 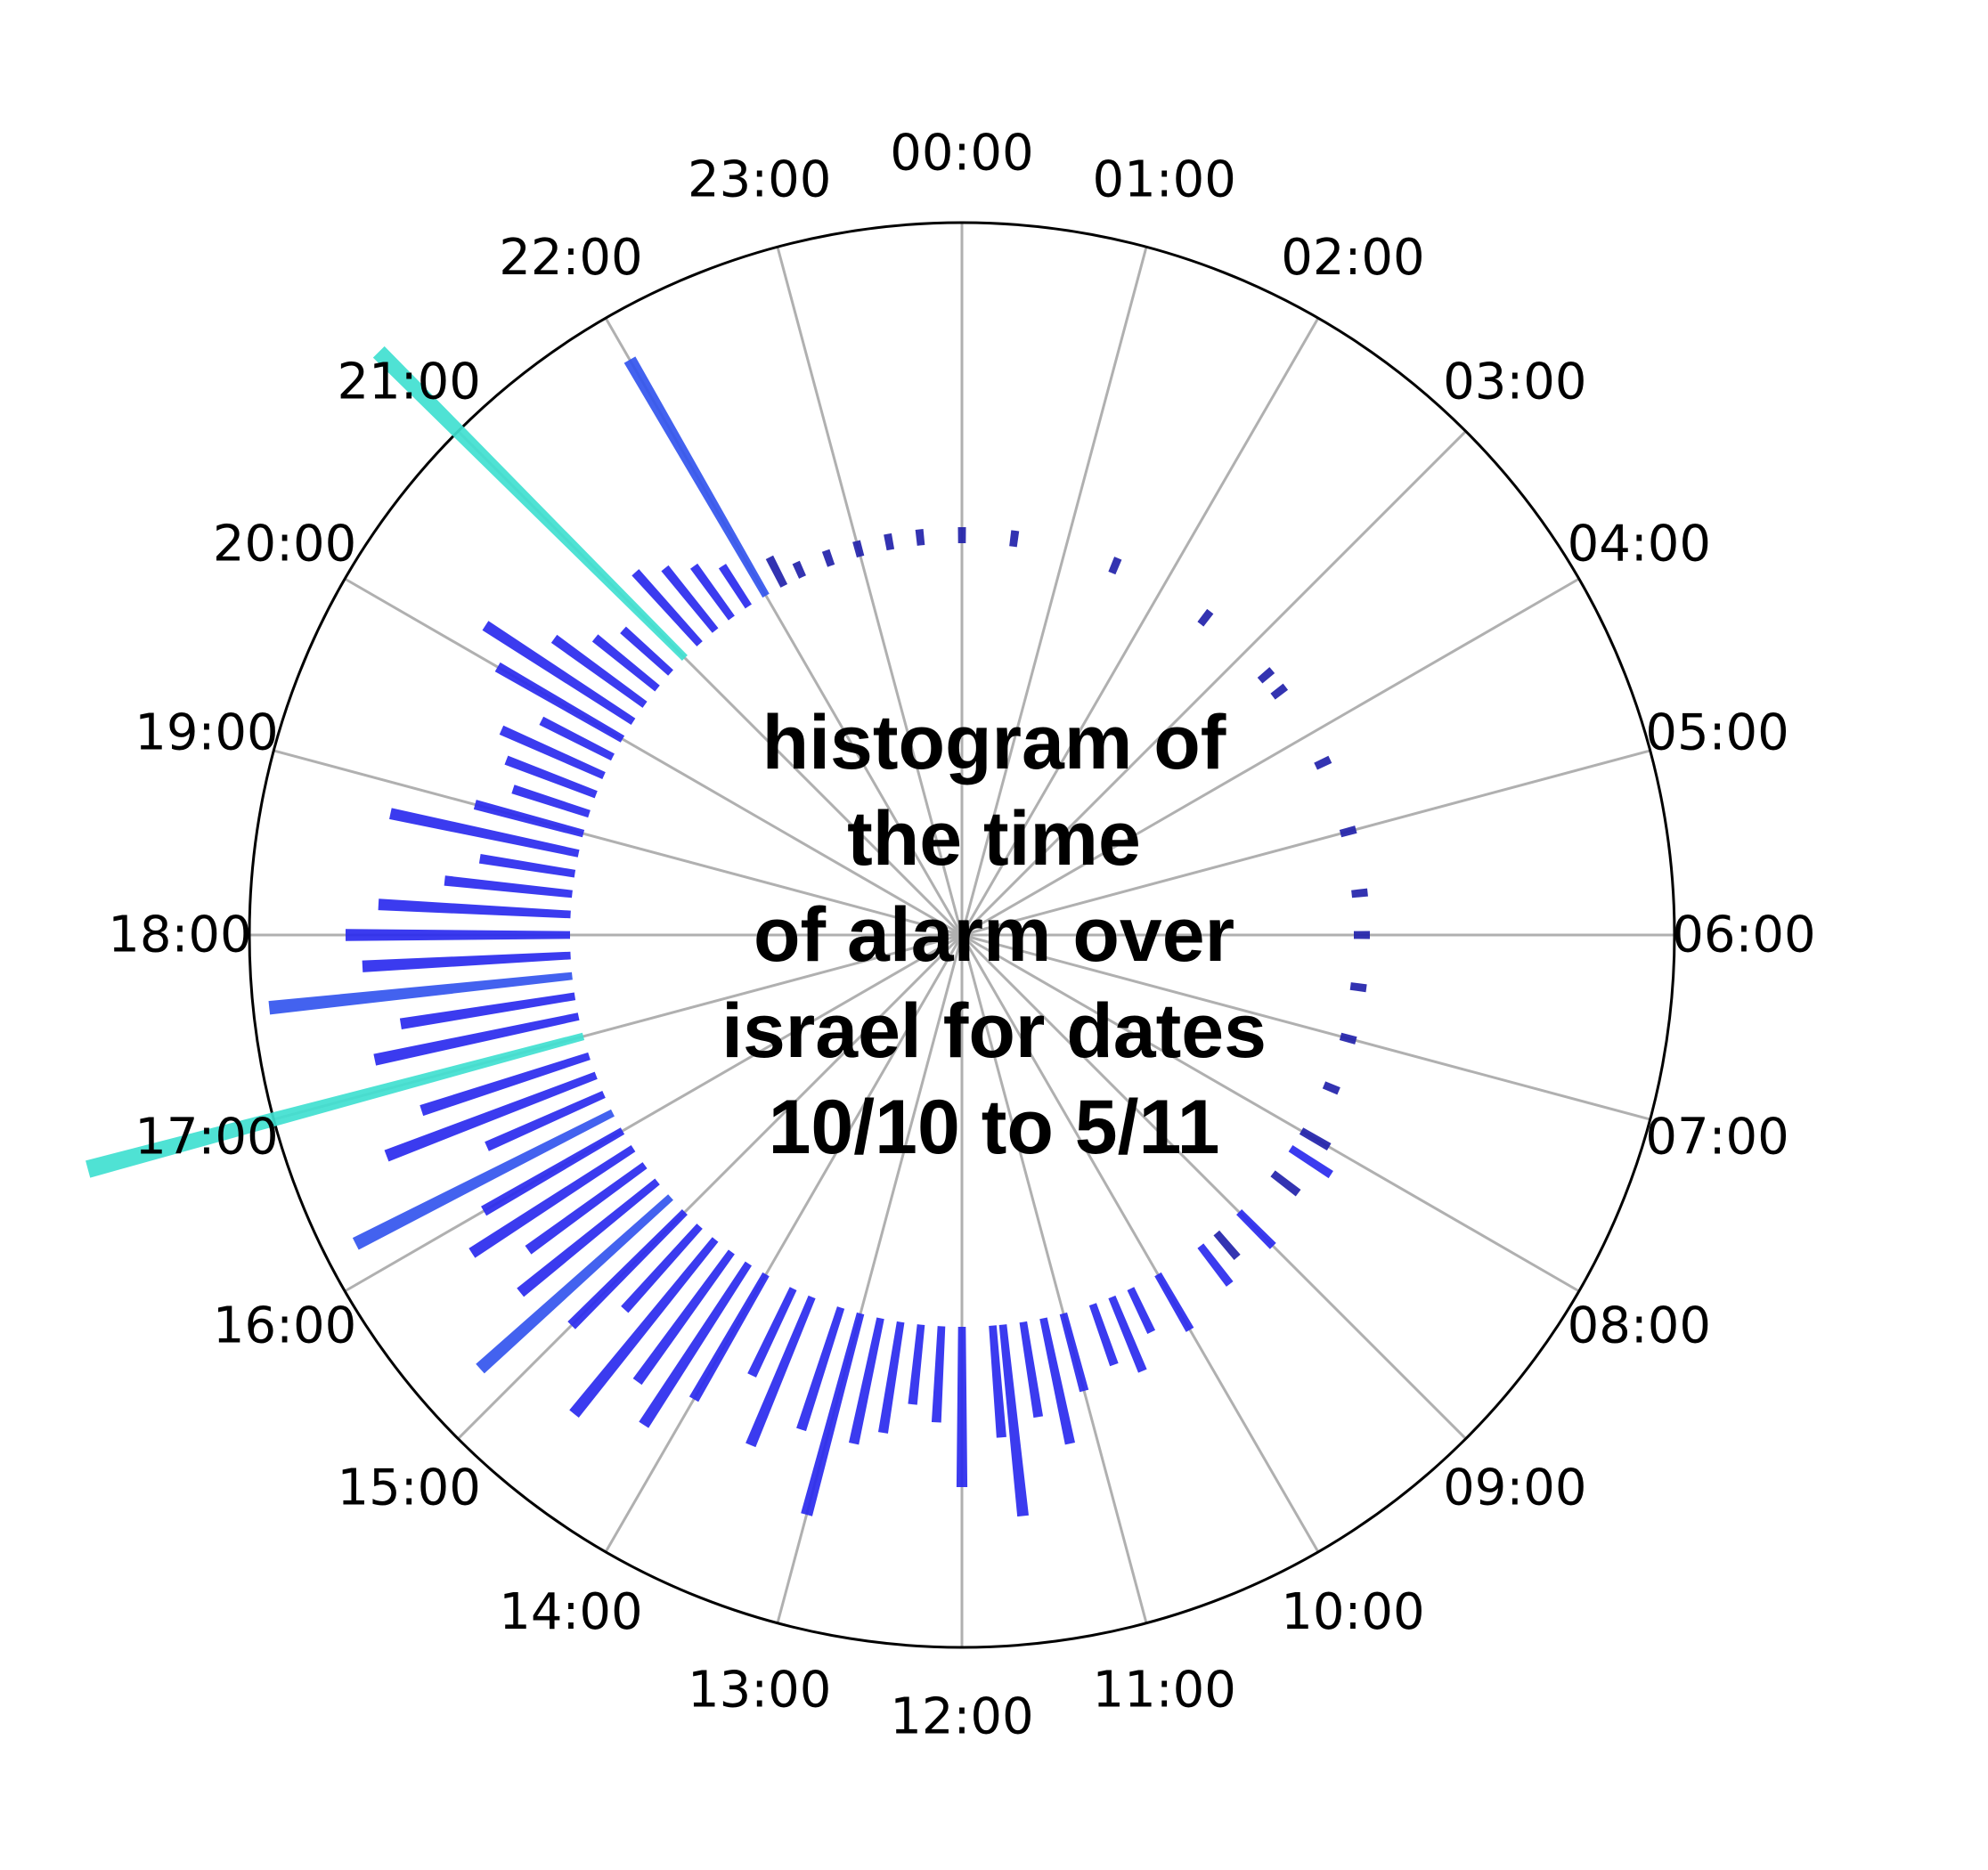 I want to click on tick-label-1900: 19:00, so click(x=206, y=732).